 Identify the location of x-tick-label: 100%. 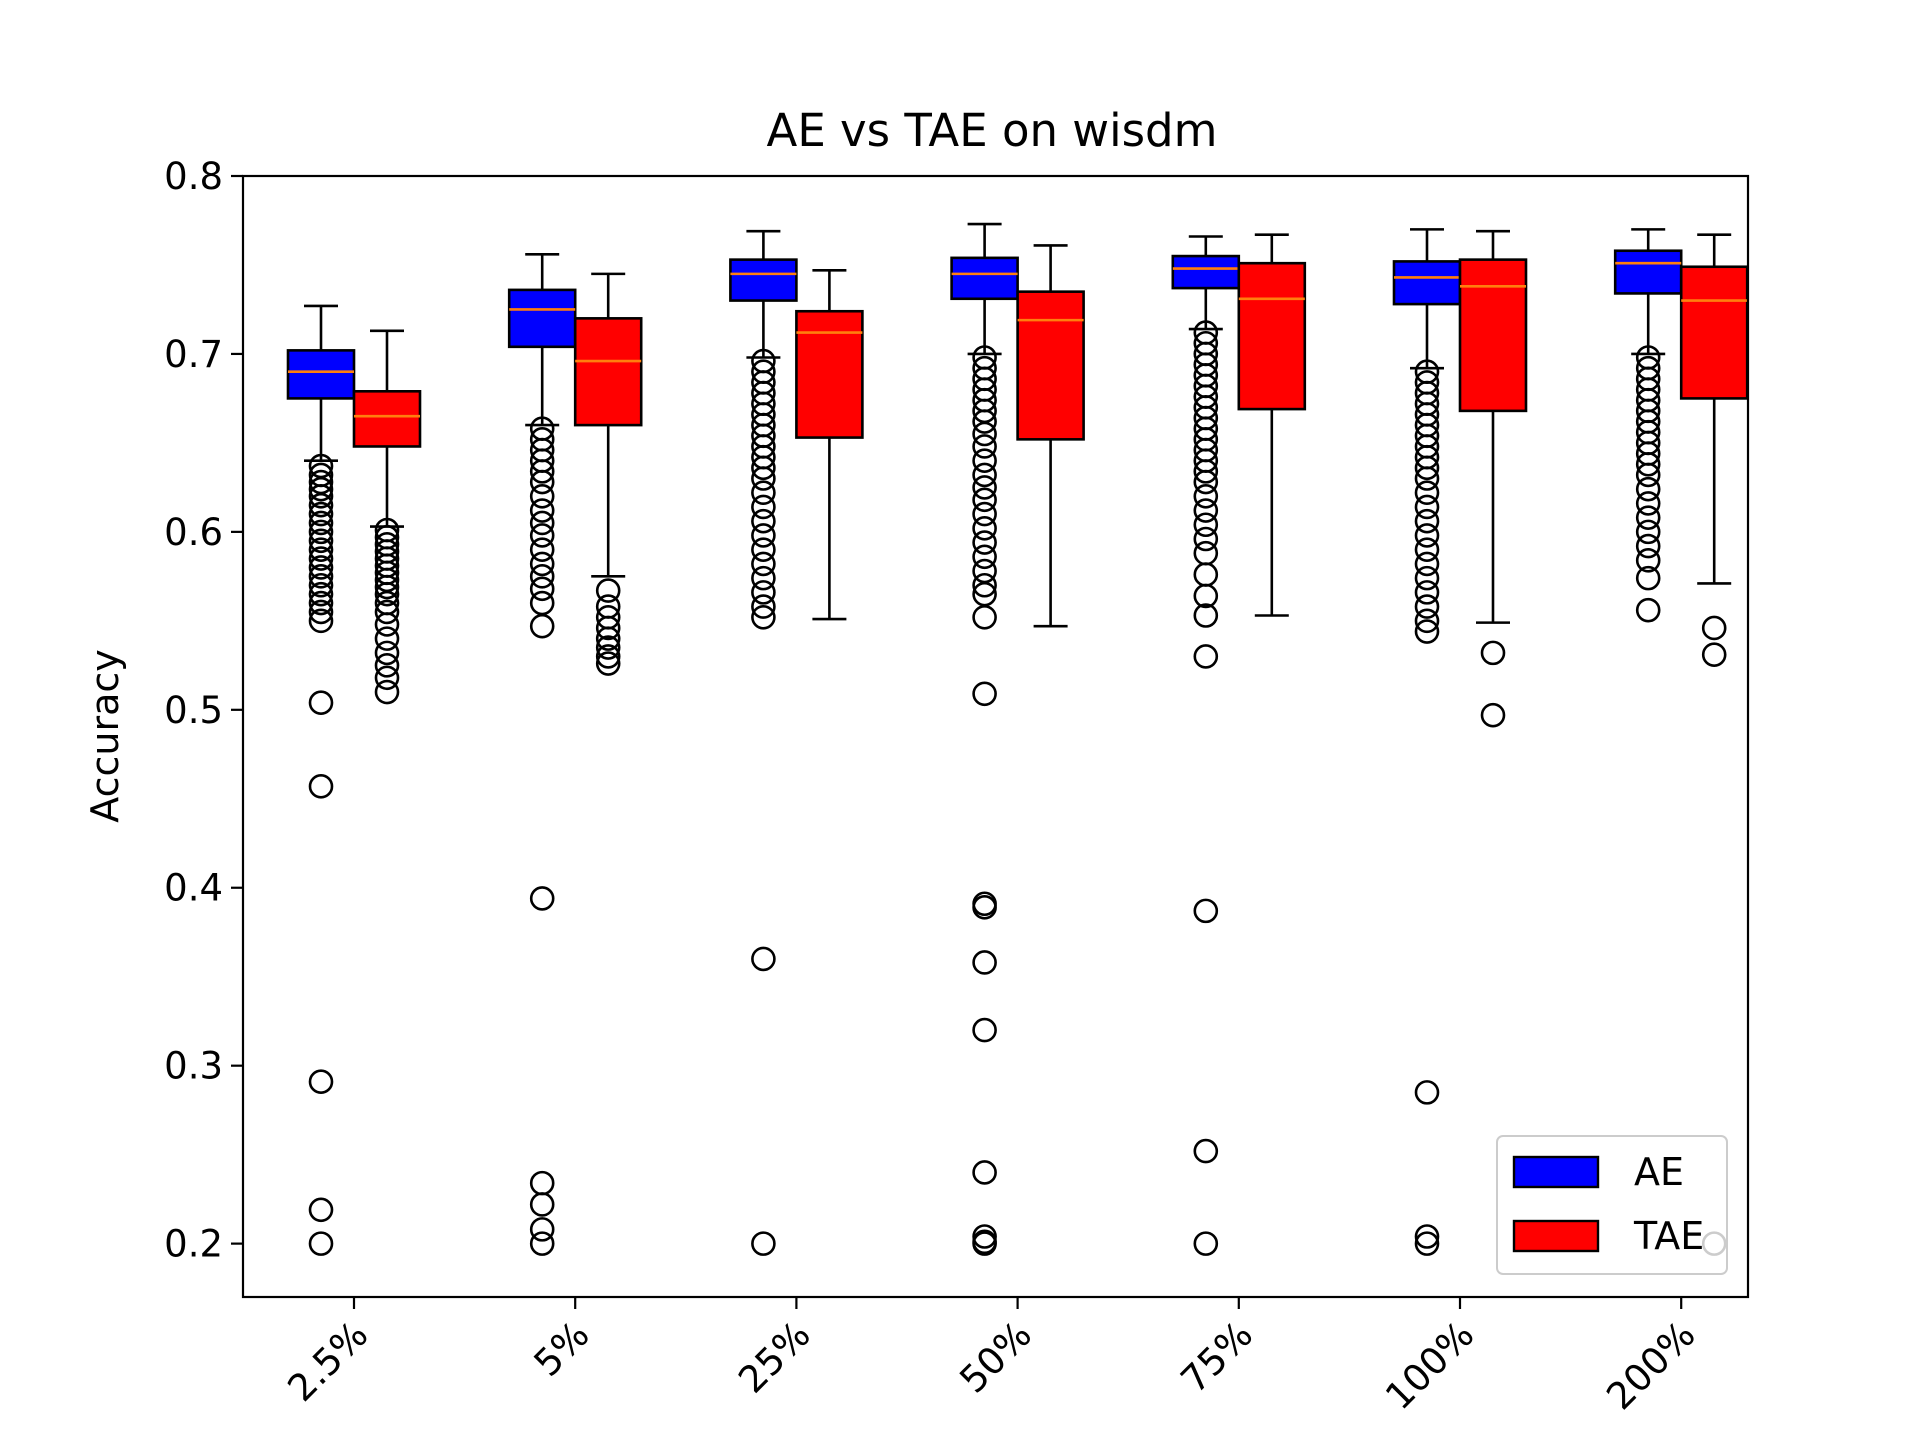
(1429, 1365).